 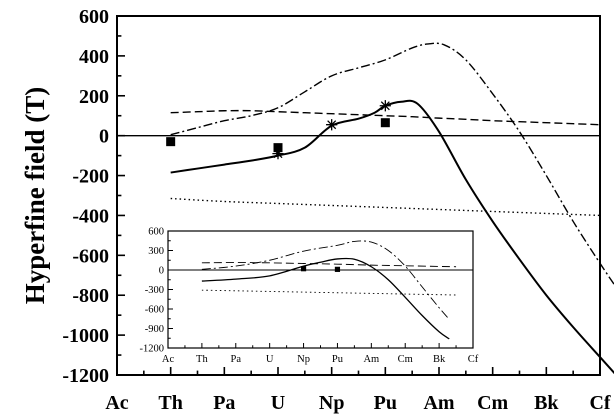 I want to click on y-tick-label: -1000, so click(x=85, y=336).